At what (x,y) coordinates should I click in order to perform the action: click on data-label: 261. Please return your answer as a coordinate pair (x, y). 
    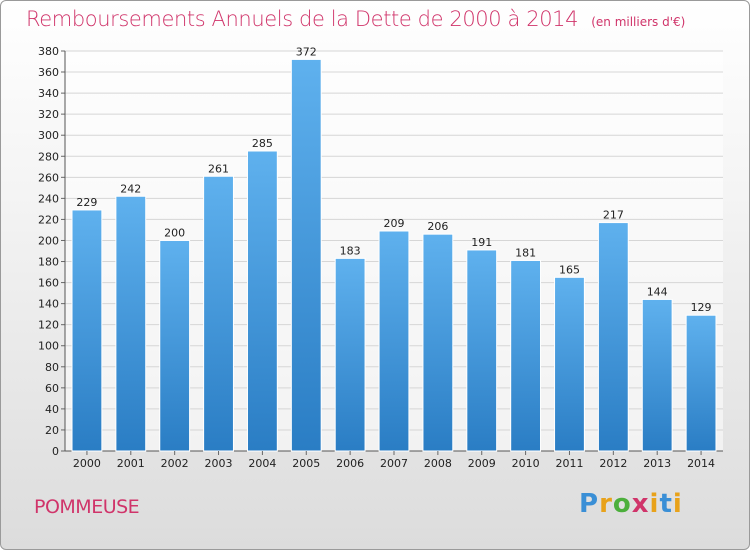
    Looking at the image, I should click on (218, 168).